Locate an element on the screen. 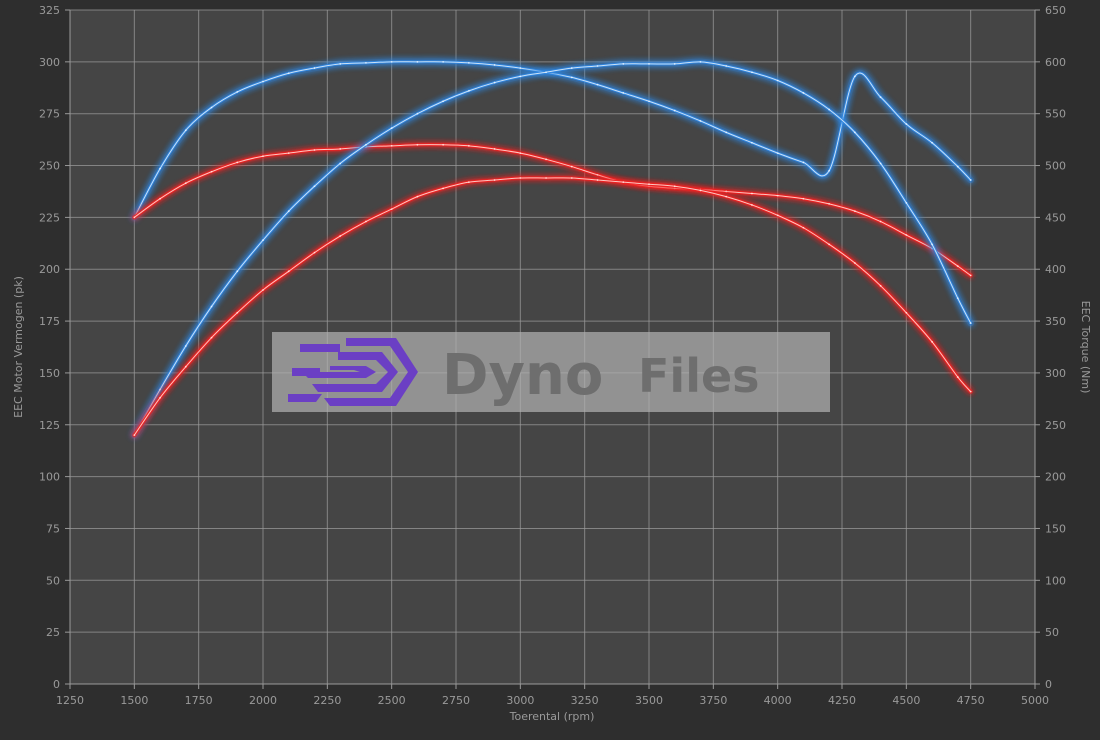 This screenshot has height=740, width=1100. y2-tick-label: 300 is located at coordinates (1055, 373).